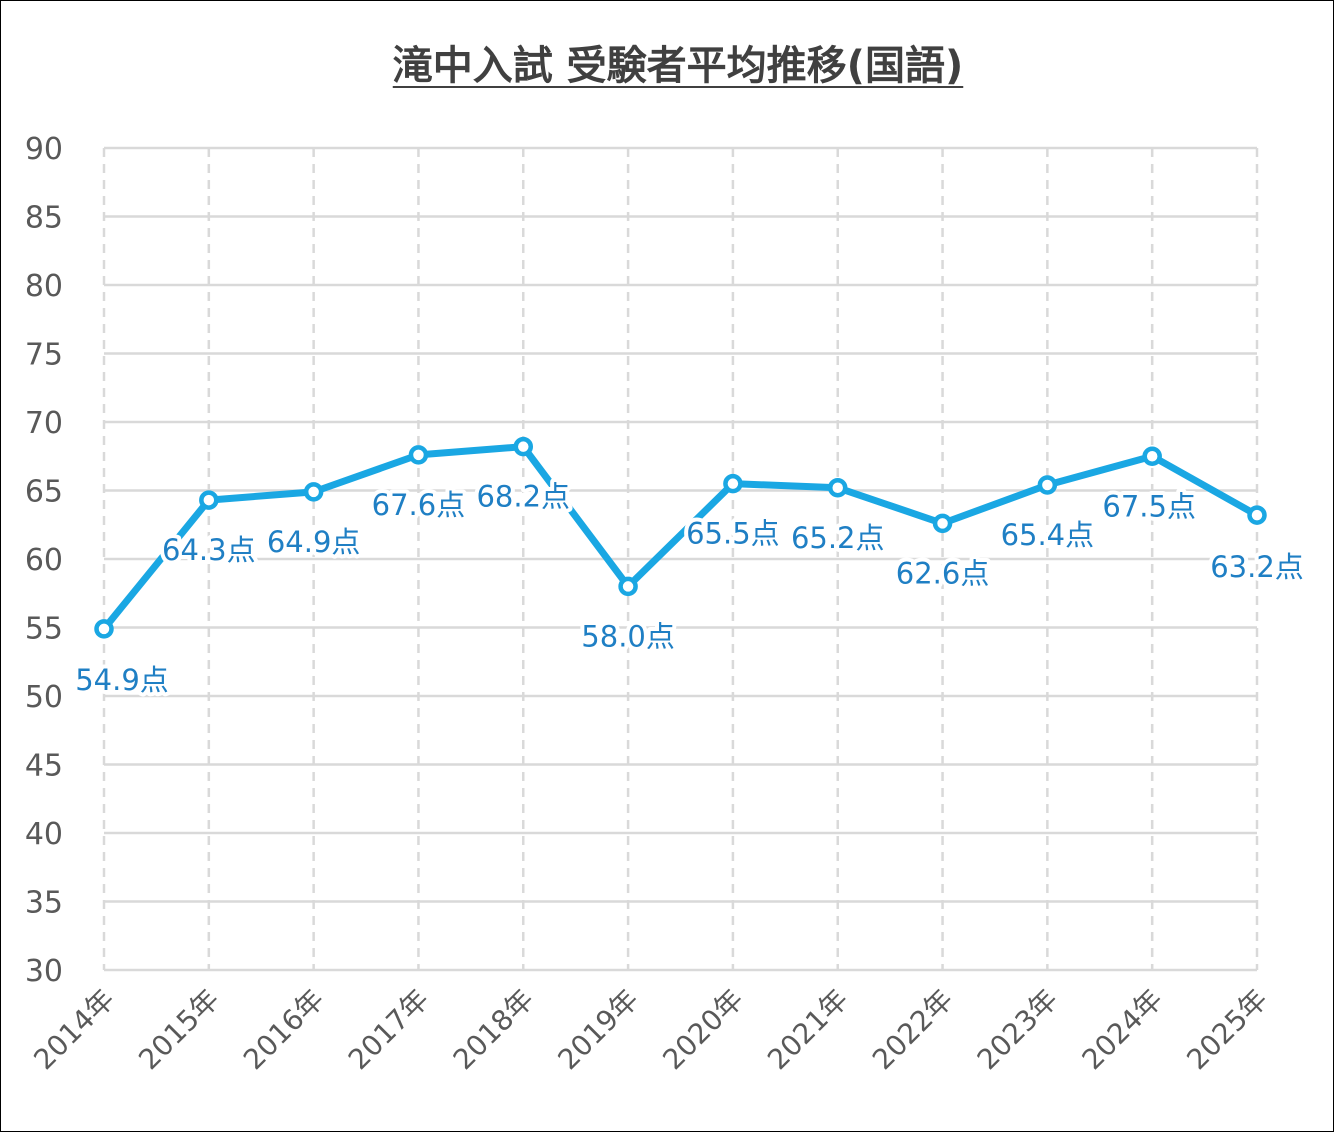  What do you see at coordinates (1227, 1030) in the screenshot?
I see `x-tick-label: 2025年` at bounding box center [1227, 1030].